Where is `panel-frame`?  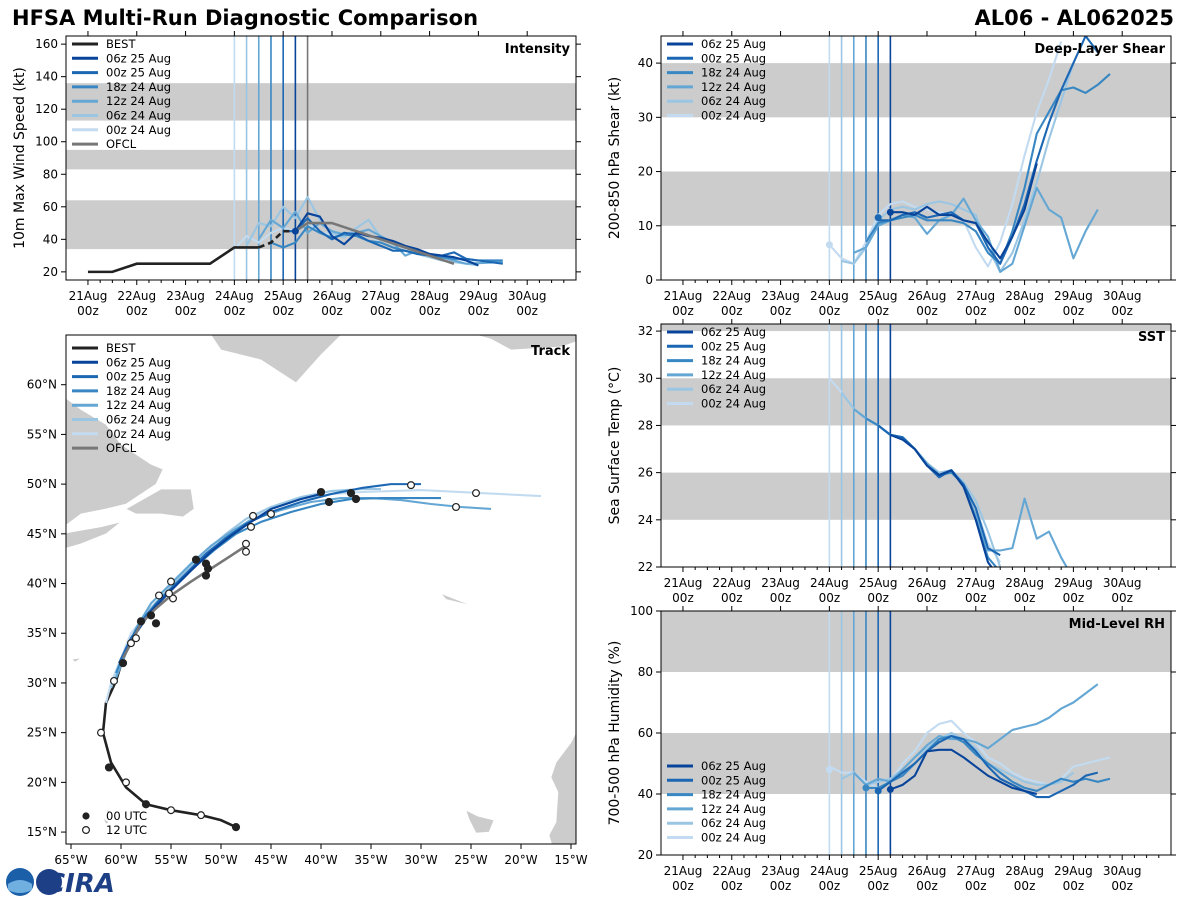 panel-frame is located at coordinates (916, 158).